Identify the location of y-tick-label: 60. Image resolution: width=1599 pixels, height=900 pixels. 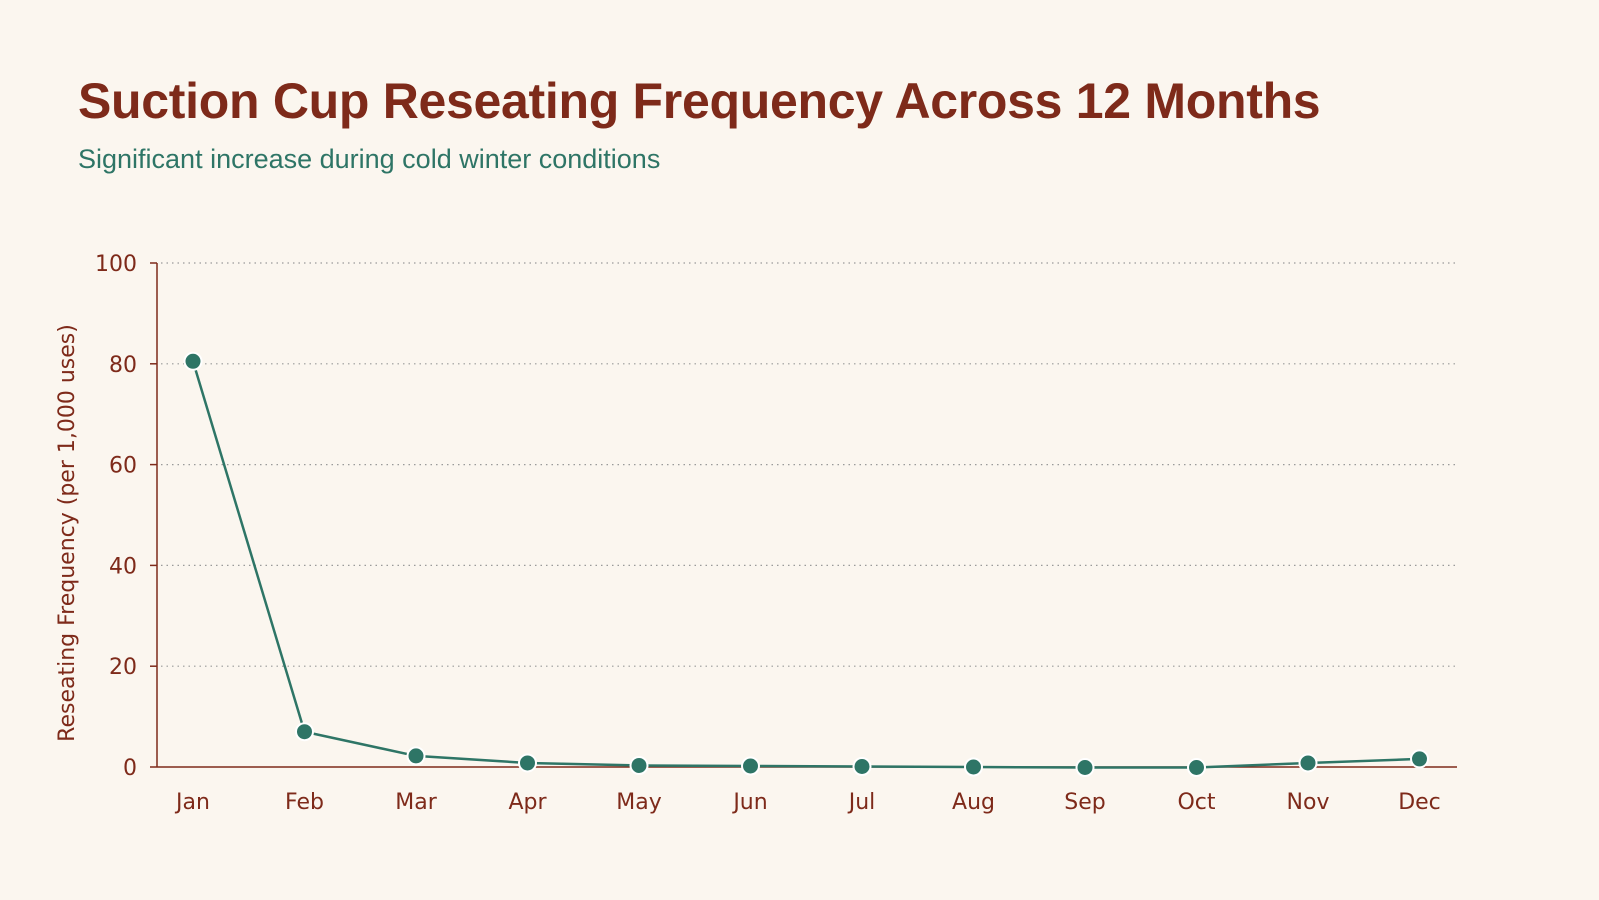
(123, 466).